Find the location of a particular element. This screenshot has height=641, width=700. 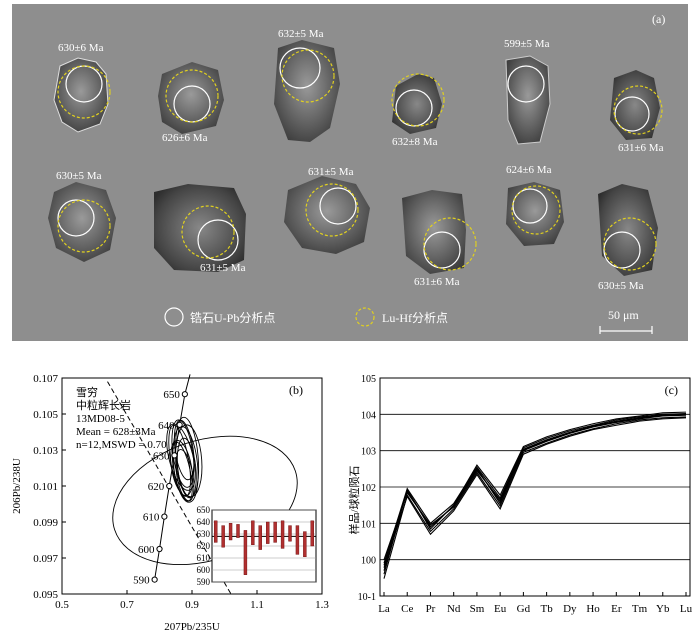

concordia-age-label: 640 is located at coordinates (166, 426).